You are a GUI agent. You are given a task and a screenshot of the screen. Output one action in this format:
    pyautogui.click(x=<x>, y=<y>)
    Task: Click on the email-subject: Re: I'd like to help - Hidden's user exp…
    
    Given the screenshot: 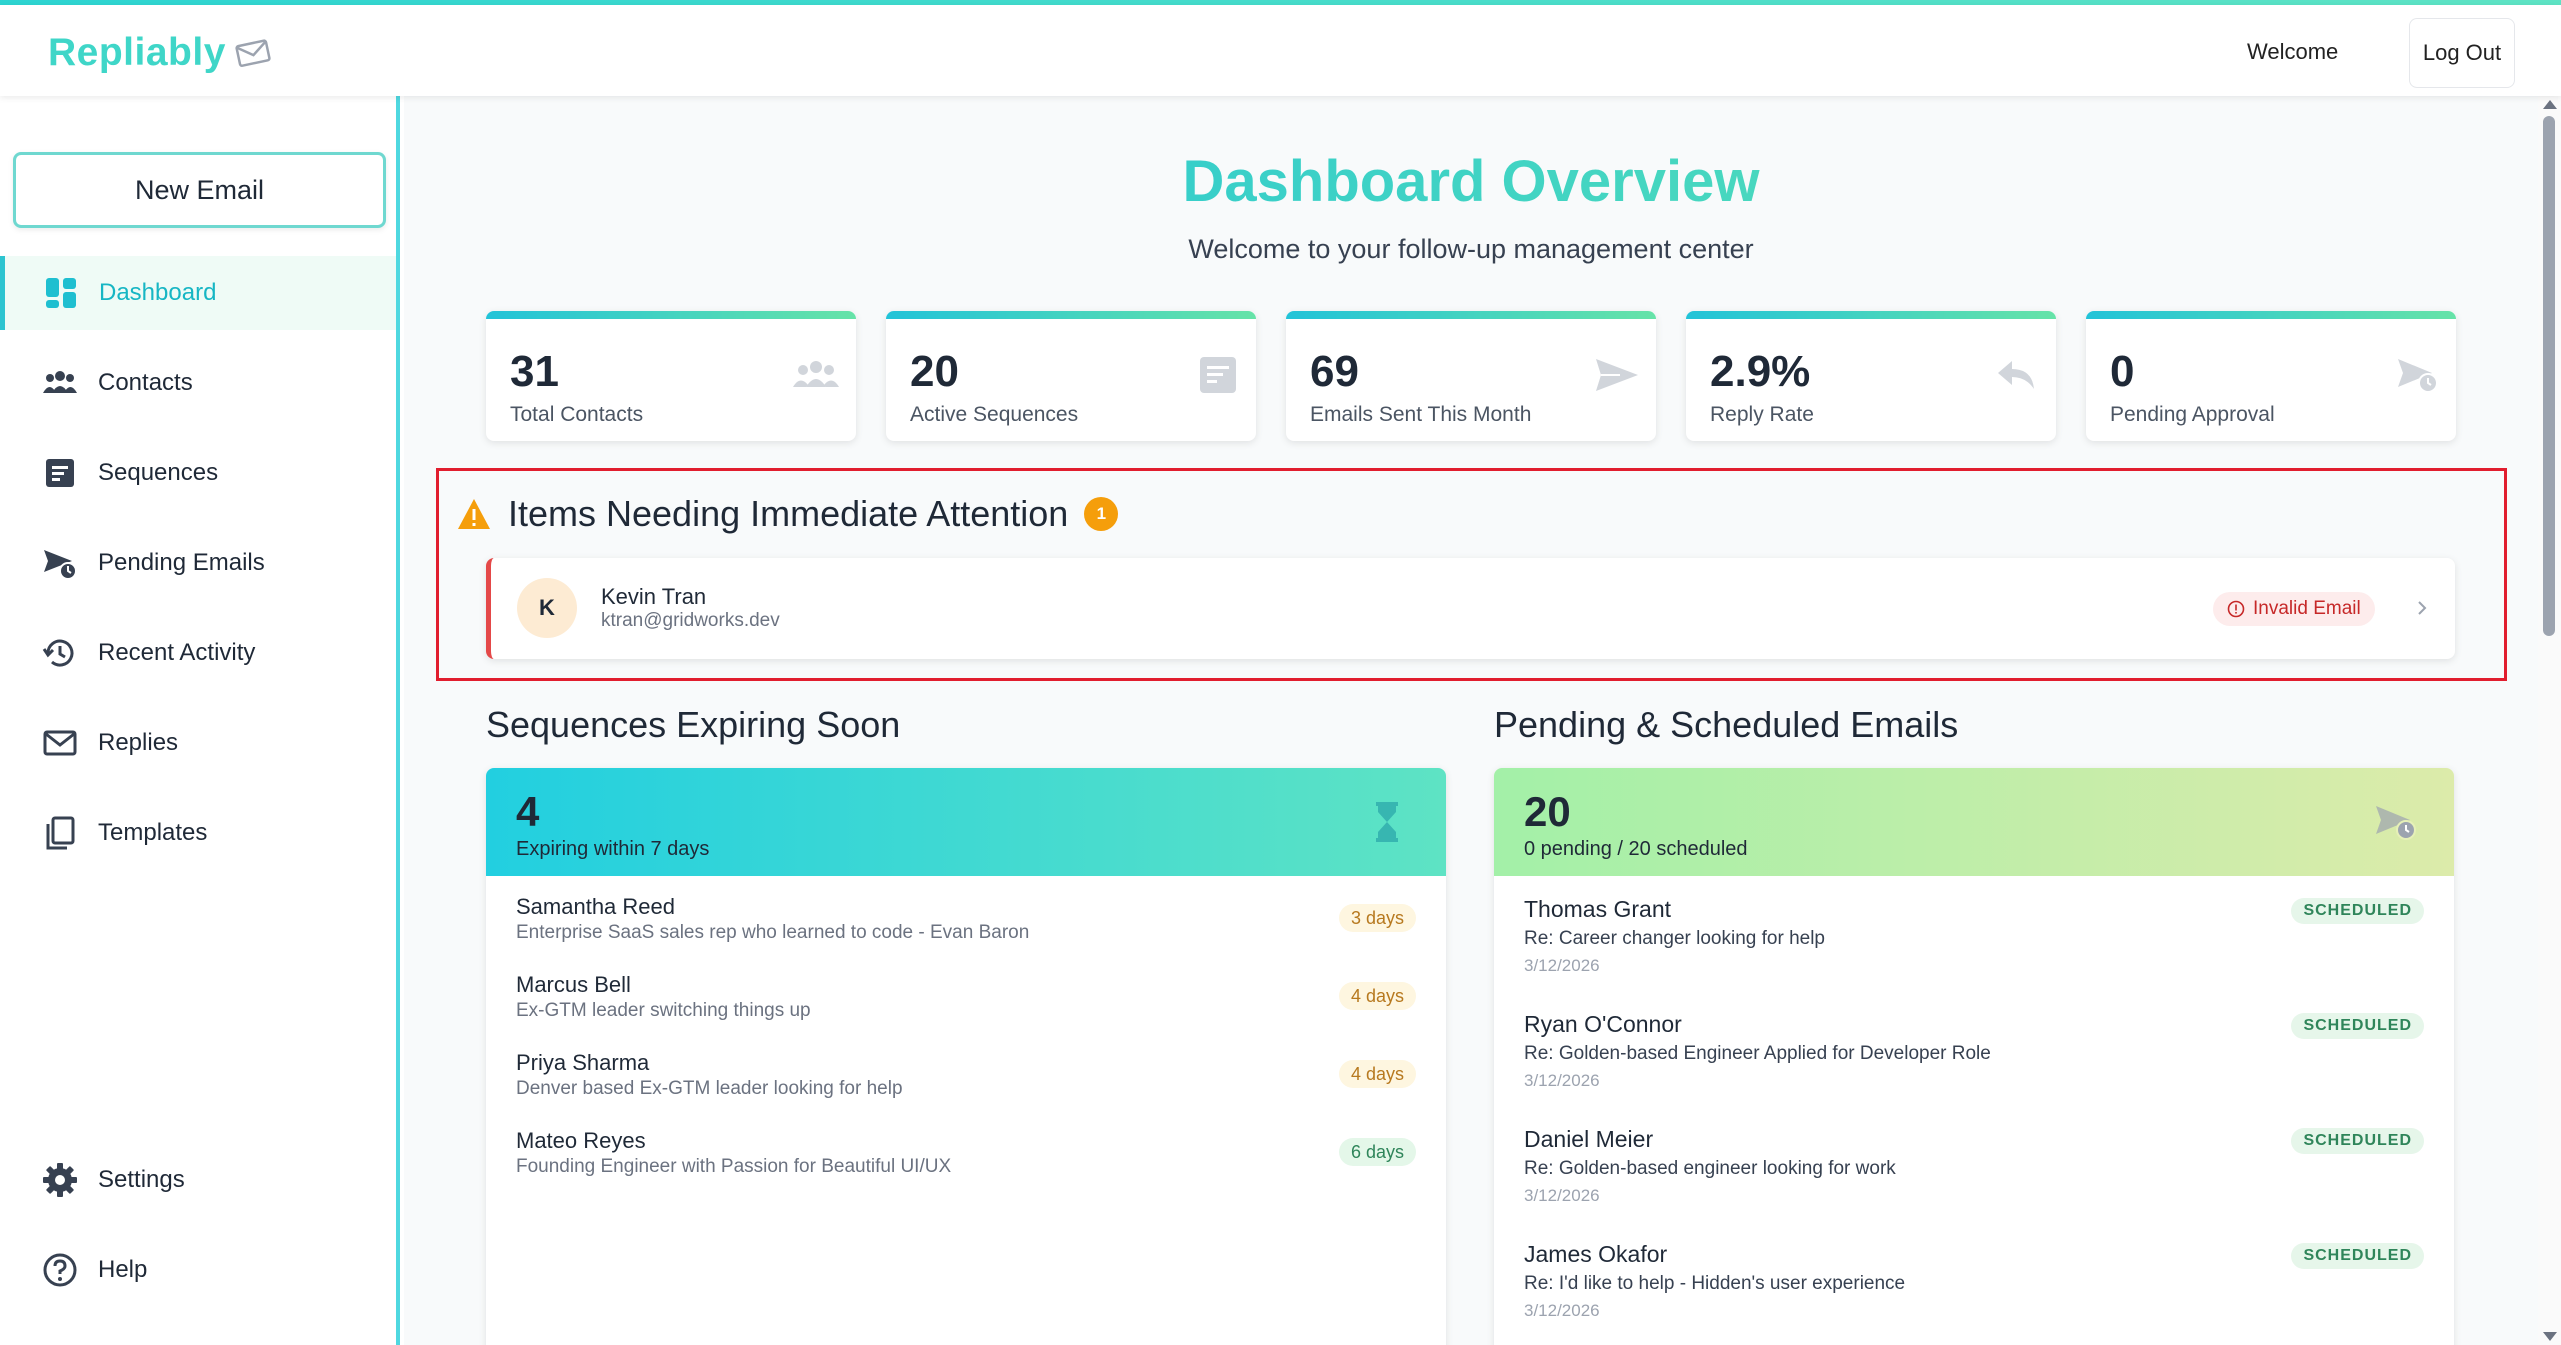 What is the action you would take?
    pyautogui.click(x=1715, y=1283)
    